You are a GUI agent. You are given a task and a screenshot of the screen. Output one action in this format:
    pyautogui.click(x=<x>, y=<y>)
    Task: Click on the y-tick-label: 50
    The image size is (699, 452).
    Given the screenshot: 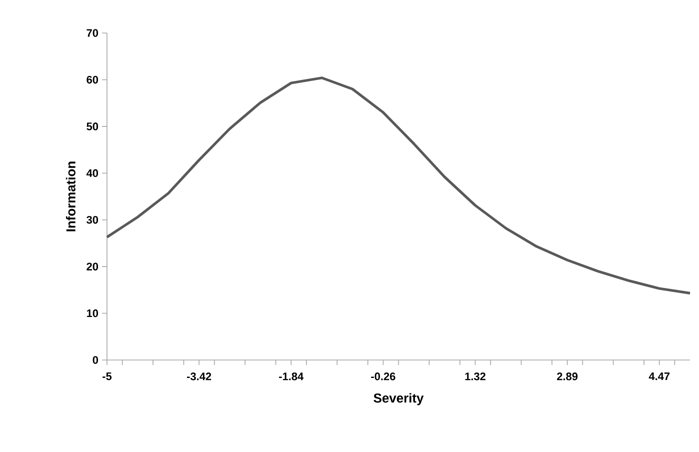 What is the action you would take?
    pyautogui.click(x=92, y=126)
    